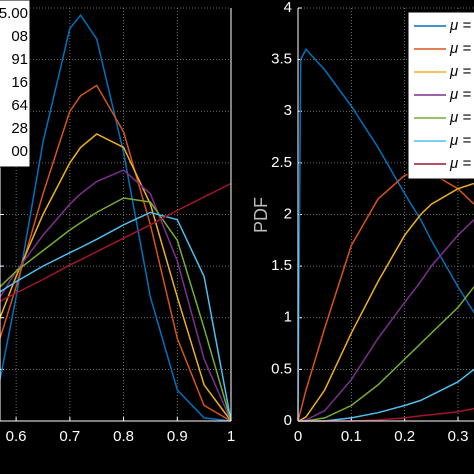 The image size is (474, 474). I want to click on legend-box, so click(15, 84).